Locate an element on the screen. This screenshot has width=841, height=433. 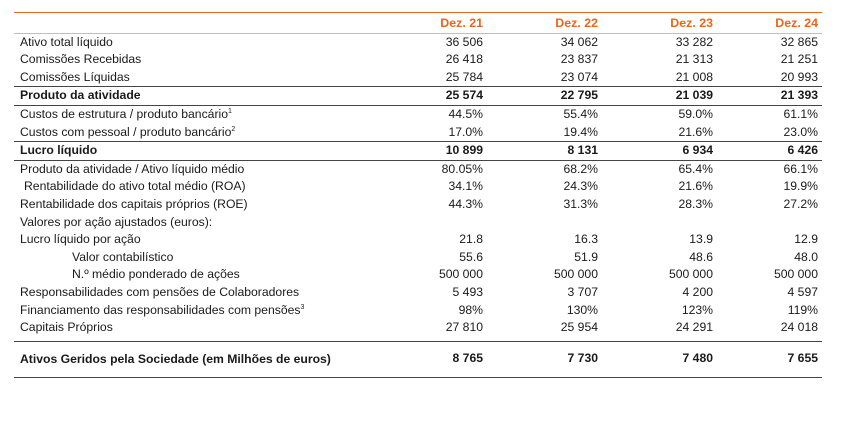
cell-value: 55.6 is located at coordinates (471, 256).